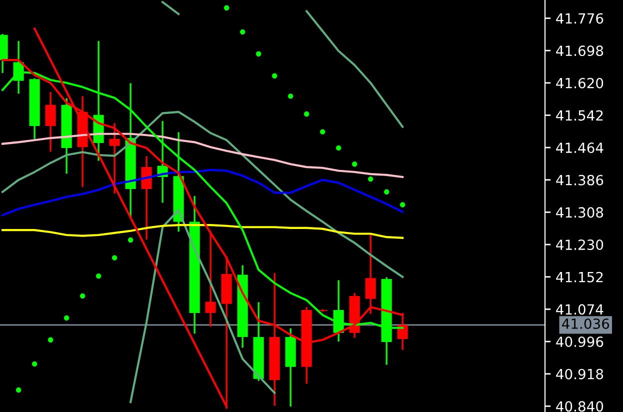 The image size is (623, 412). Describe the element at coordinates (580, 342) in the screenshot. I see `y-tick-label: 40.996` at that location.